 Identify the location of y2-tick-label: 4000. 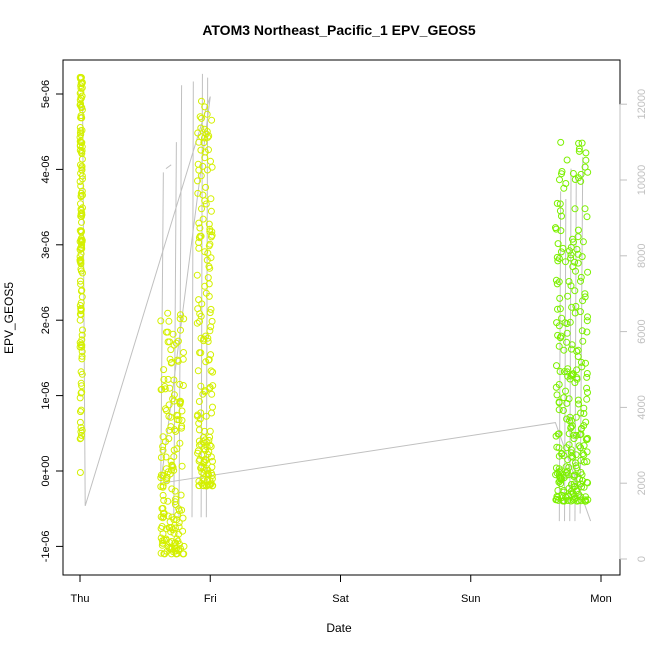
(642, 407).